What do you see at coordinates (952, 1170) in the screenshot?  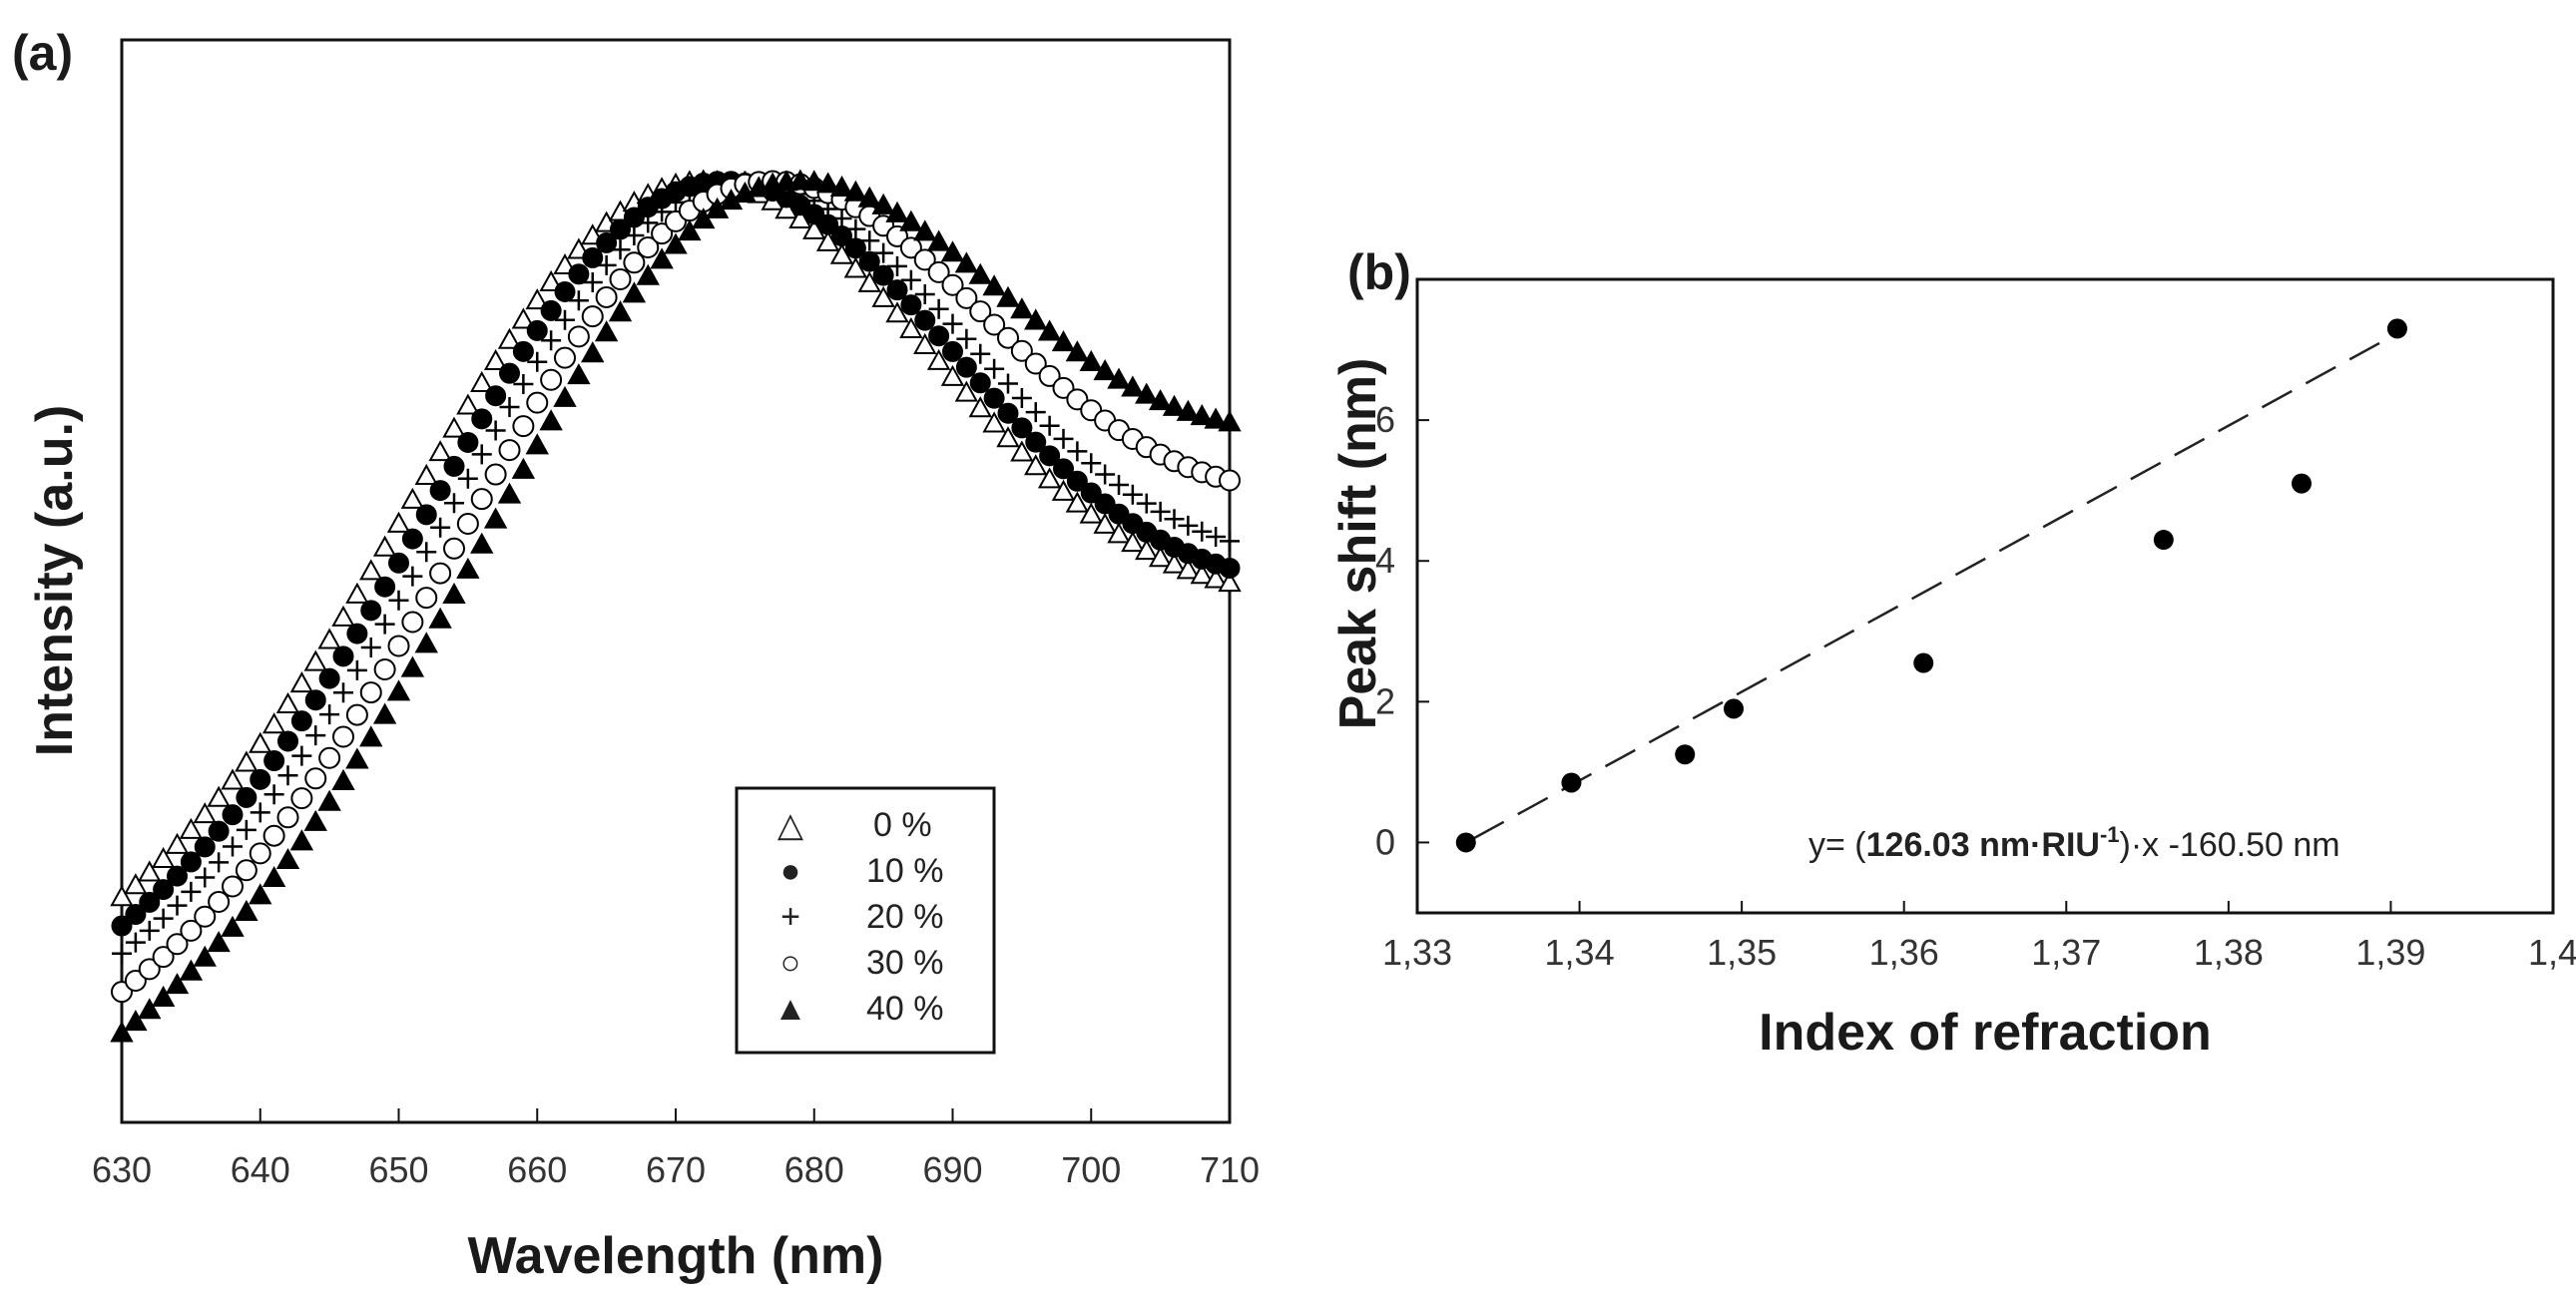 I see `x-tick-label: 690` at bounding box center [952, 1170].